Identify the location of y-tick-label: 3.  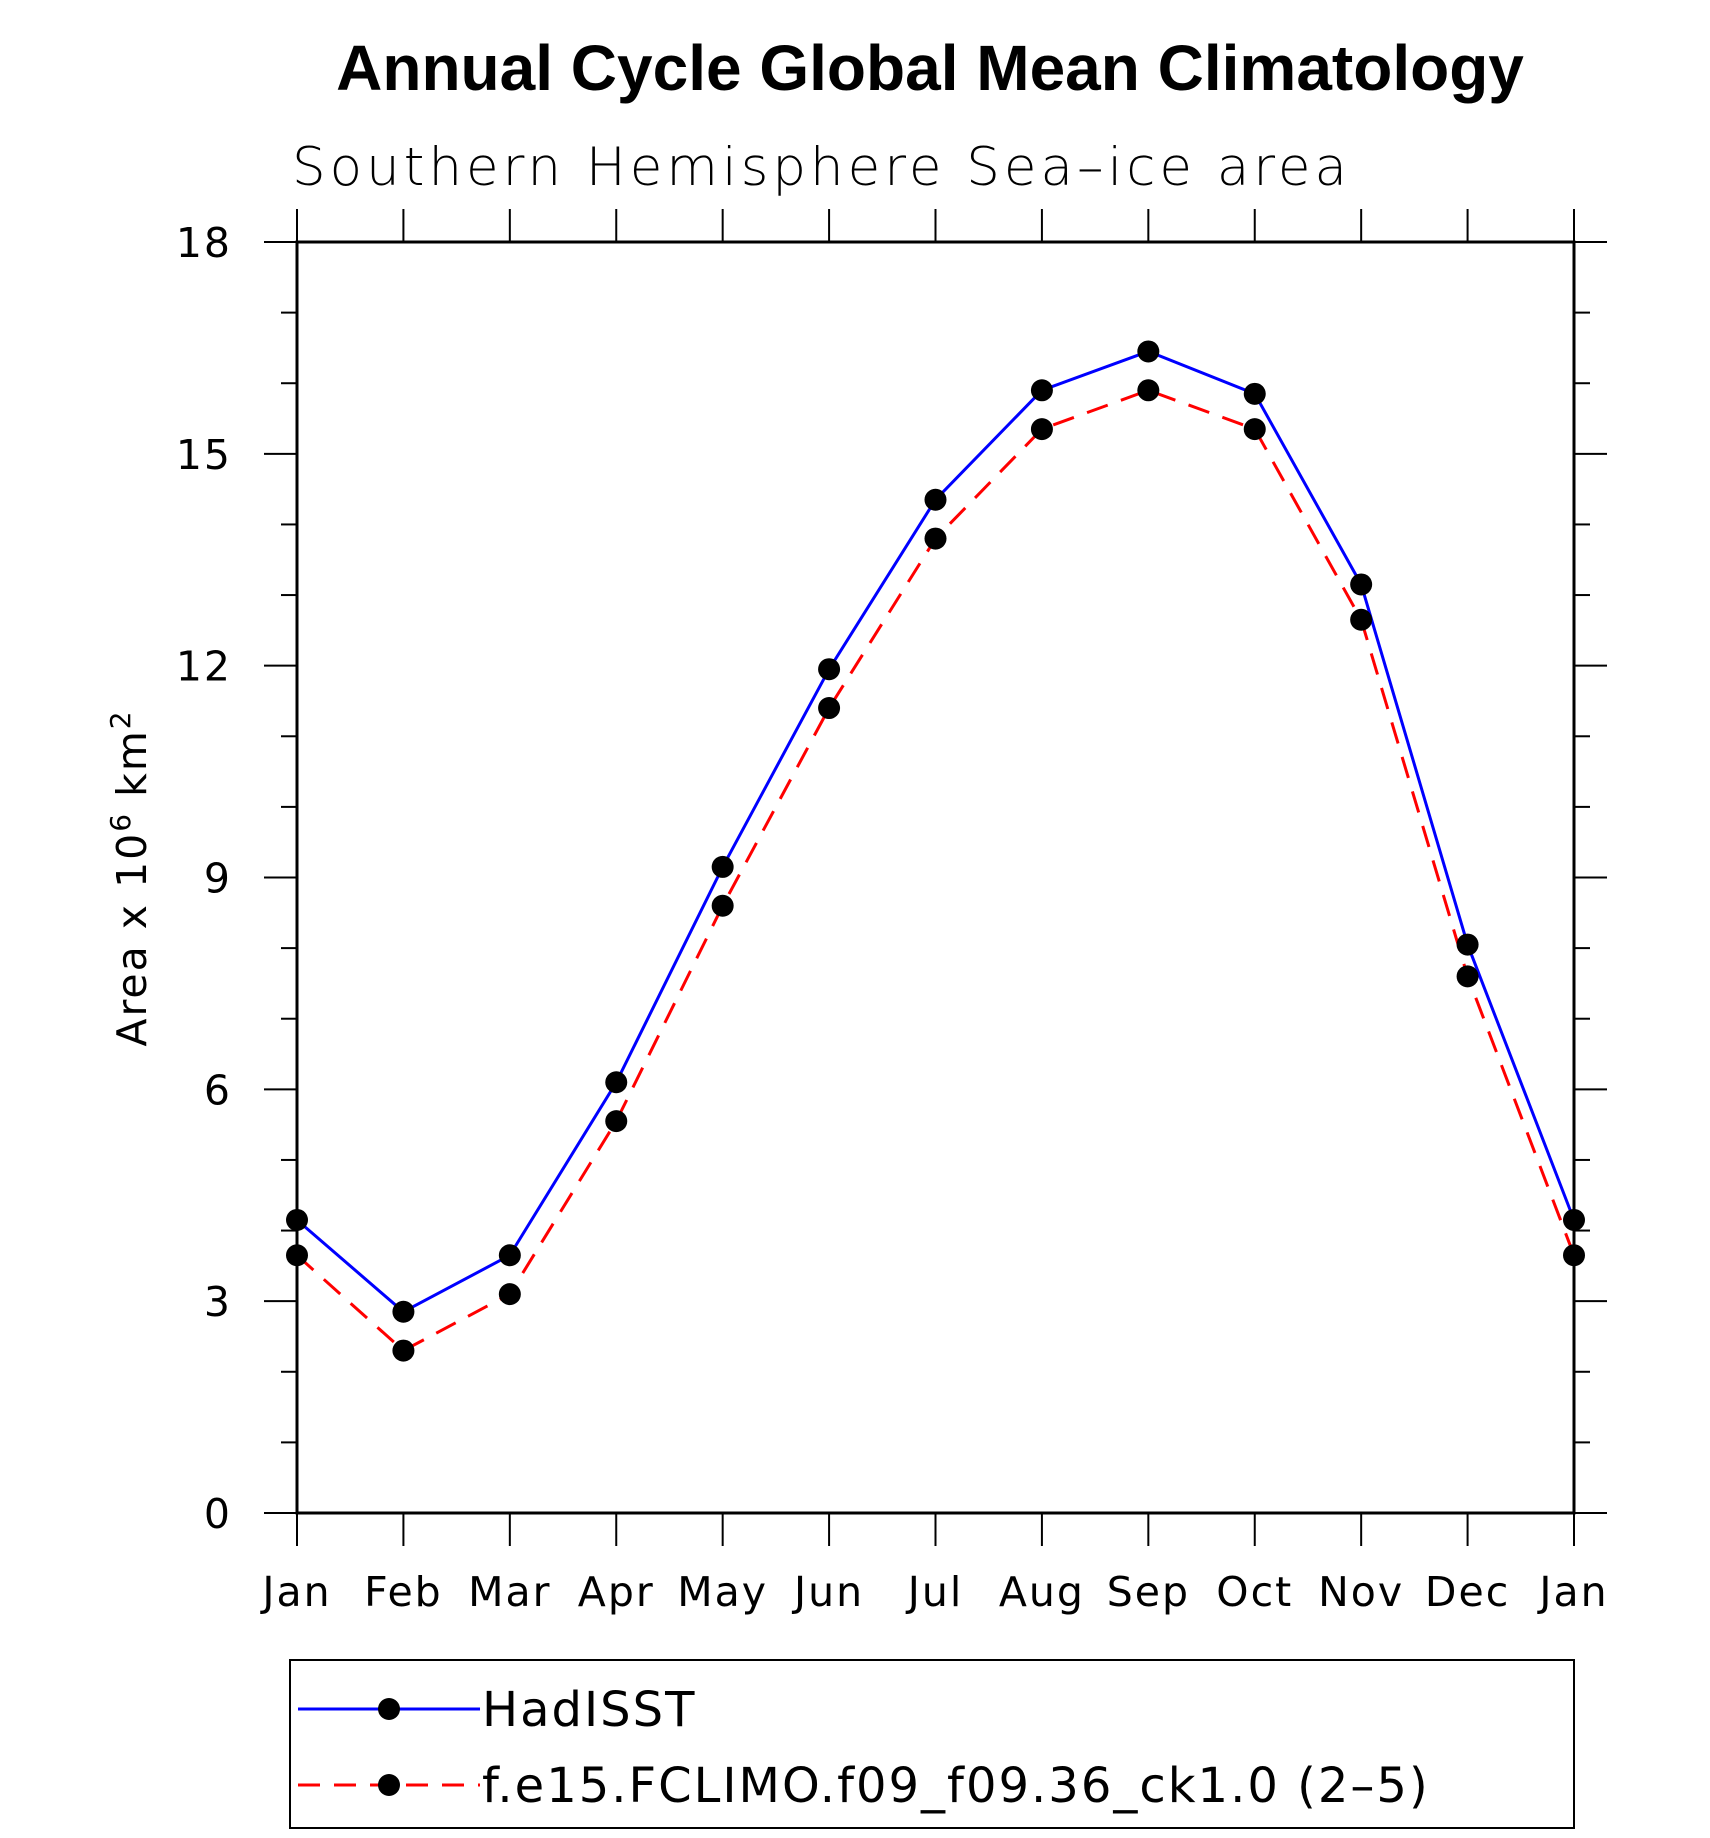
(218, 1302).